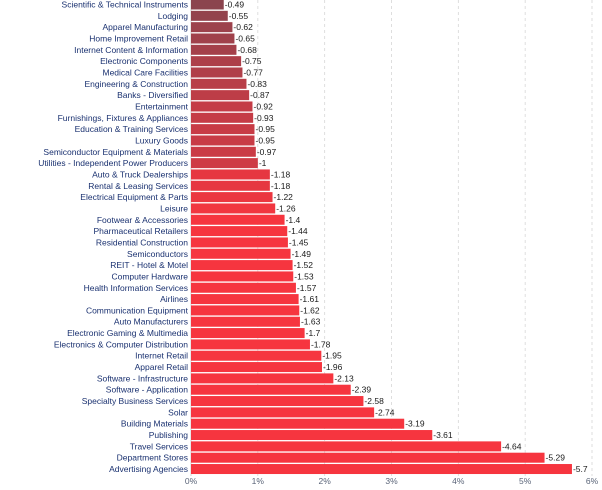 This screenshot has height=490, width=602. Describe the element at coordinates (310, 299) in the screenshot. I see `value-label: -1.61` at that location.